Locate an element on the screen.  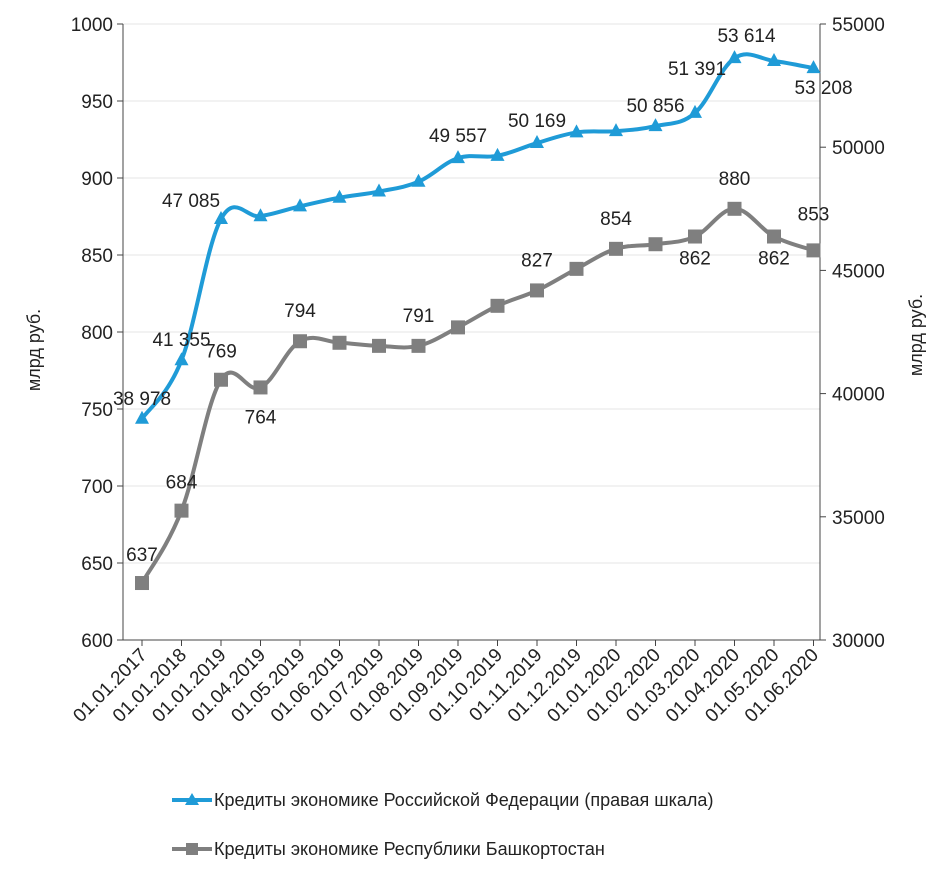
left-tick-label: 650 is located at coordinates (97, 564).